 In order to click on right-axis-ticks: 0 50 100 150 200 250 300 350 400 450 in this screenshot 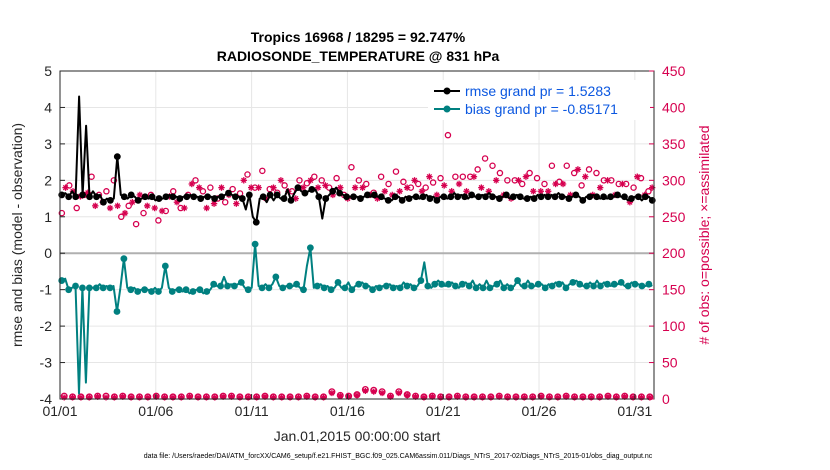, I will do `click(667, 235)`.